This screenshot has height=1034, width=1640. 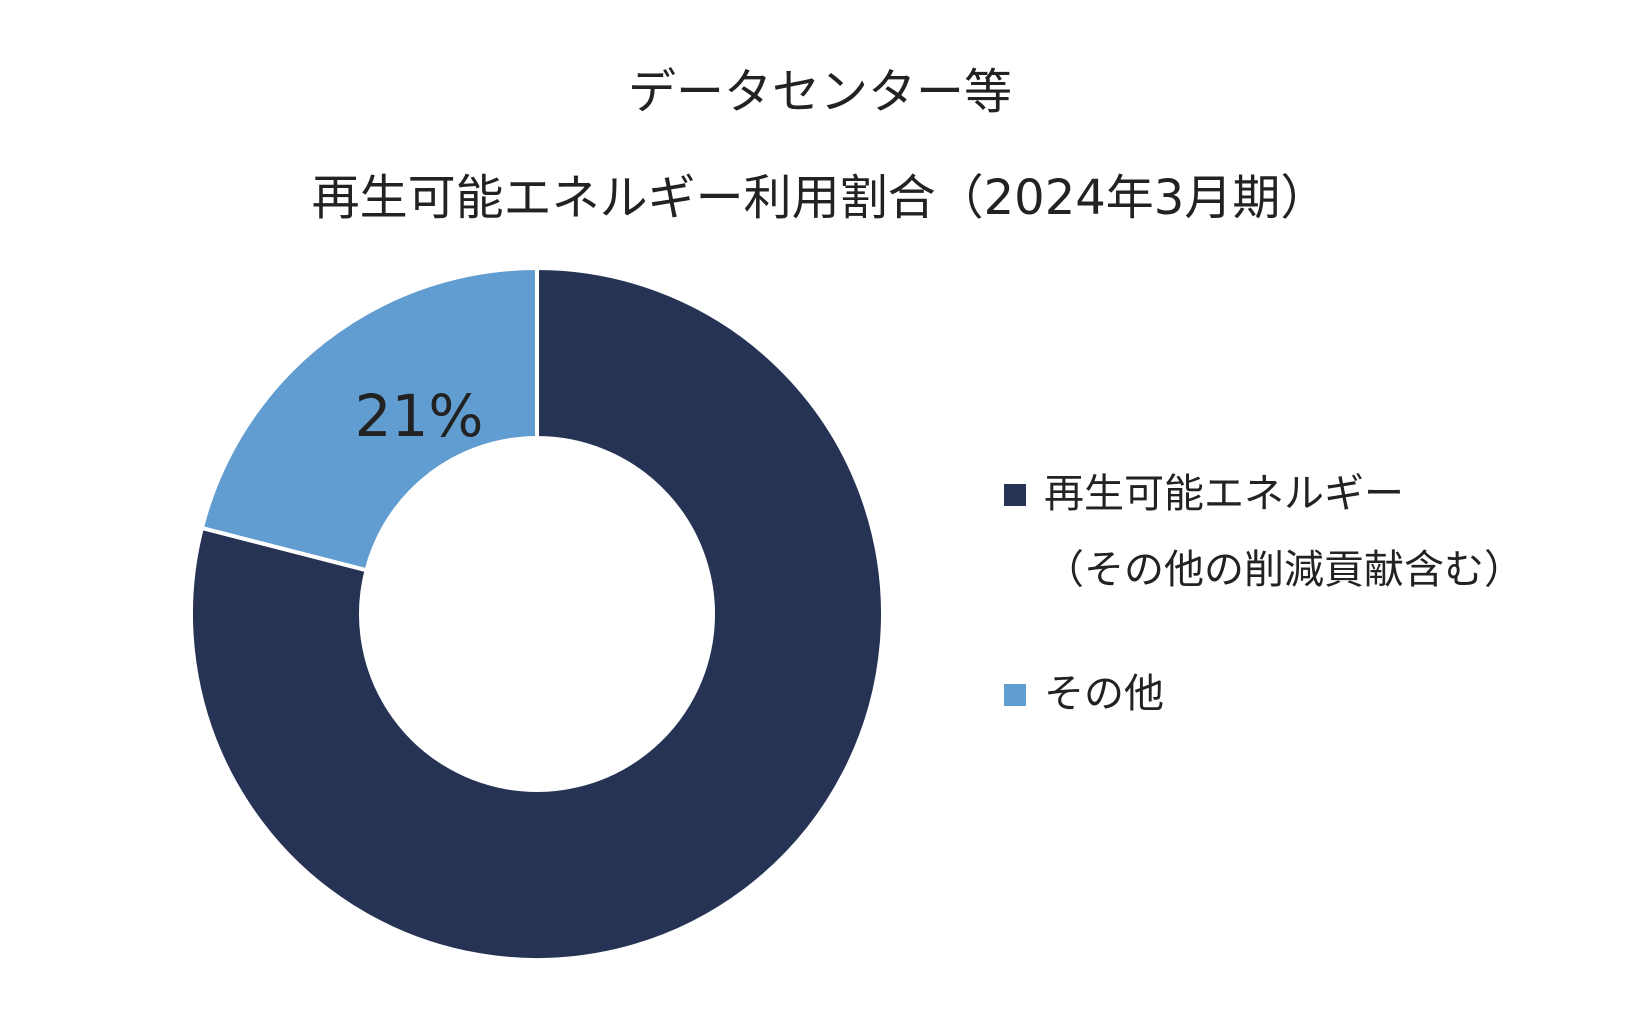 What do you see at coordinates (819, 92) in the screenshot?
I see `chart-title: データセンター等` at bounding box center [819, 92].